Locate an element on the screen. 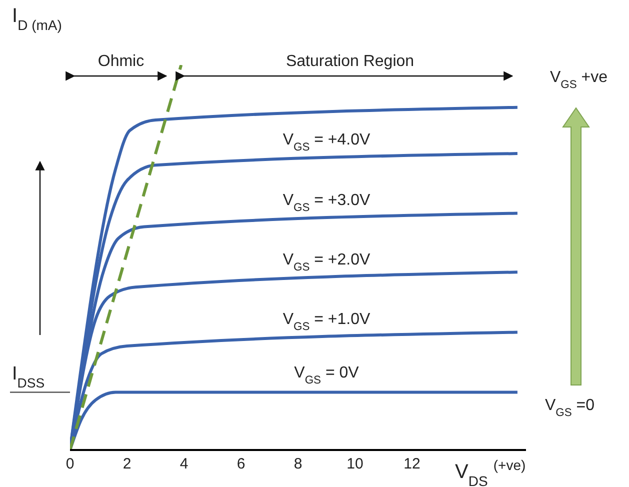  x-tick-label: 6 is located at coordinates (241, 464).